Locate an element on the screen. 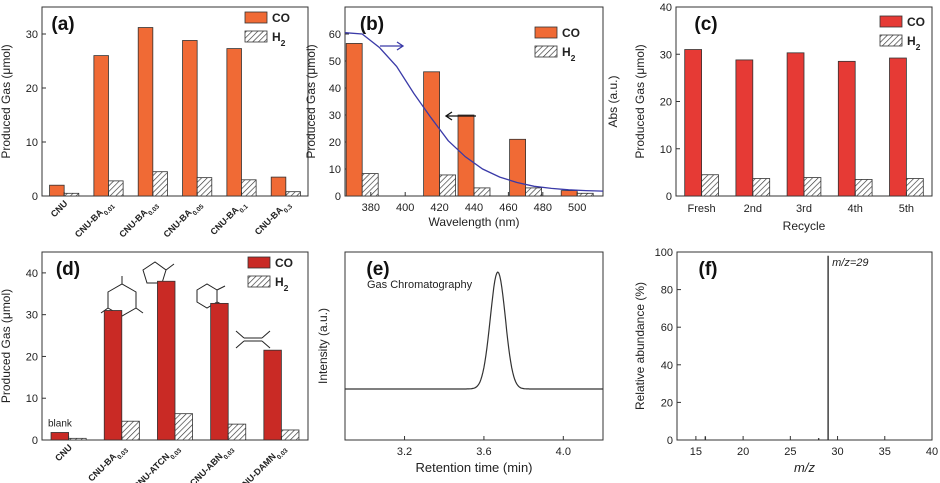 This screenshot has width=940, height=483. panel-d-legend-swatch is located at coordinates (259, 262).